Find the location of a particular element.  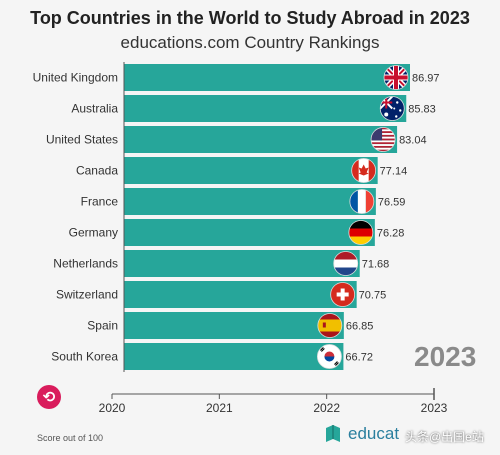

south-korea-flag-icon is located at coordinates (329, 356).